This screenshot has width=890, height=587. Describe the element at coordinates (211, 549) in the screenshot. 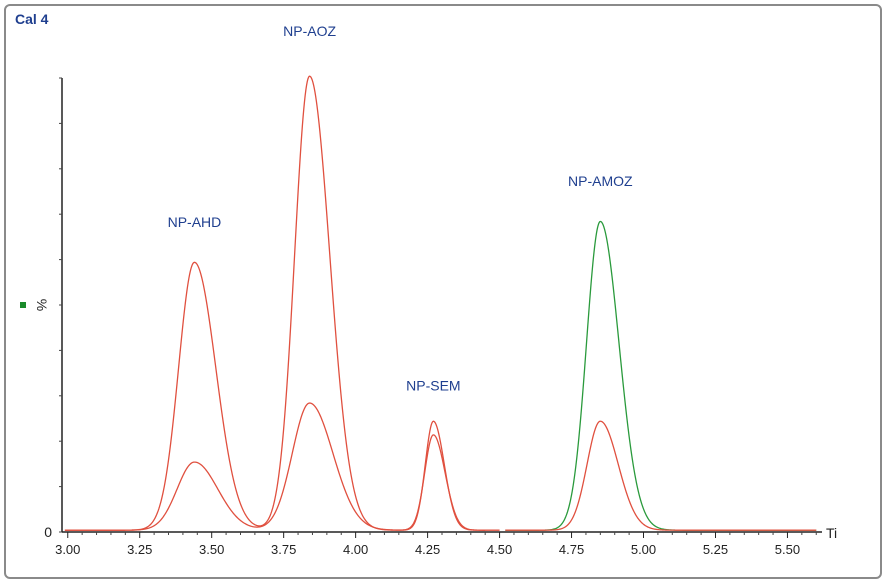

I see `x-tick-label: 3.50` at that location.